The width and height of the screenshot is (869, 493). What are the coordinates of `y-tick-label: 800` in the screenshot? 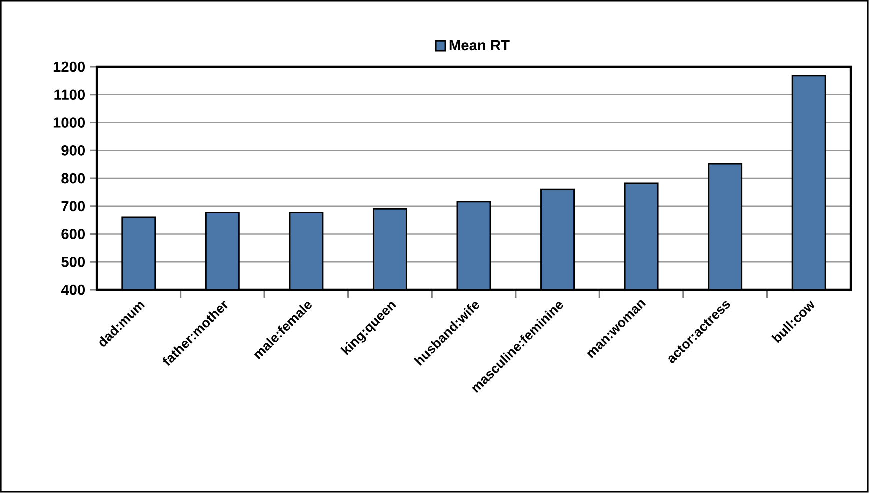 It's located at (74, 178).